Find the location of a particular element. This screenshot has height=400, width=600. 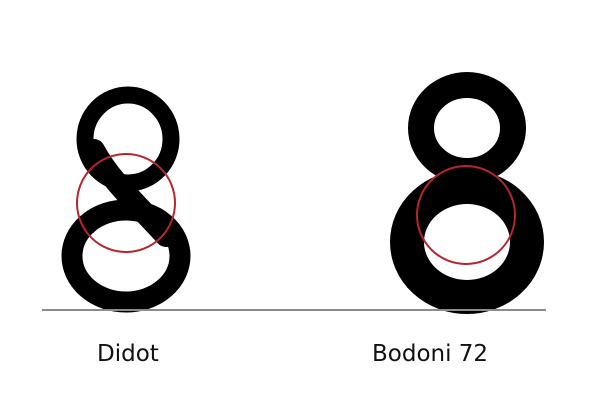

didot-eight-glyph is located at coordinates (126, 199).